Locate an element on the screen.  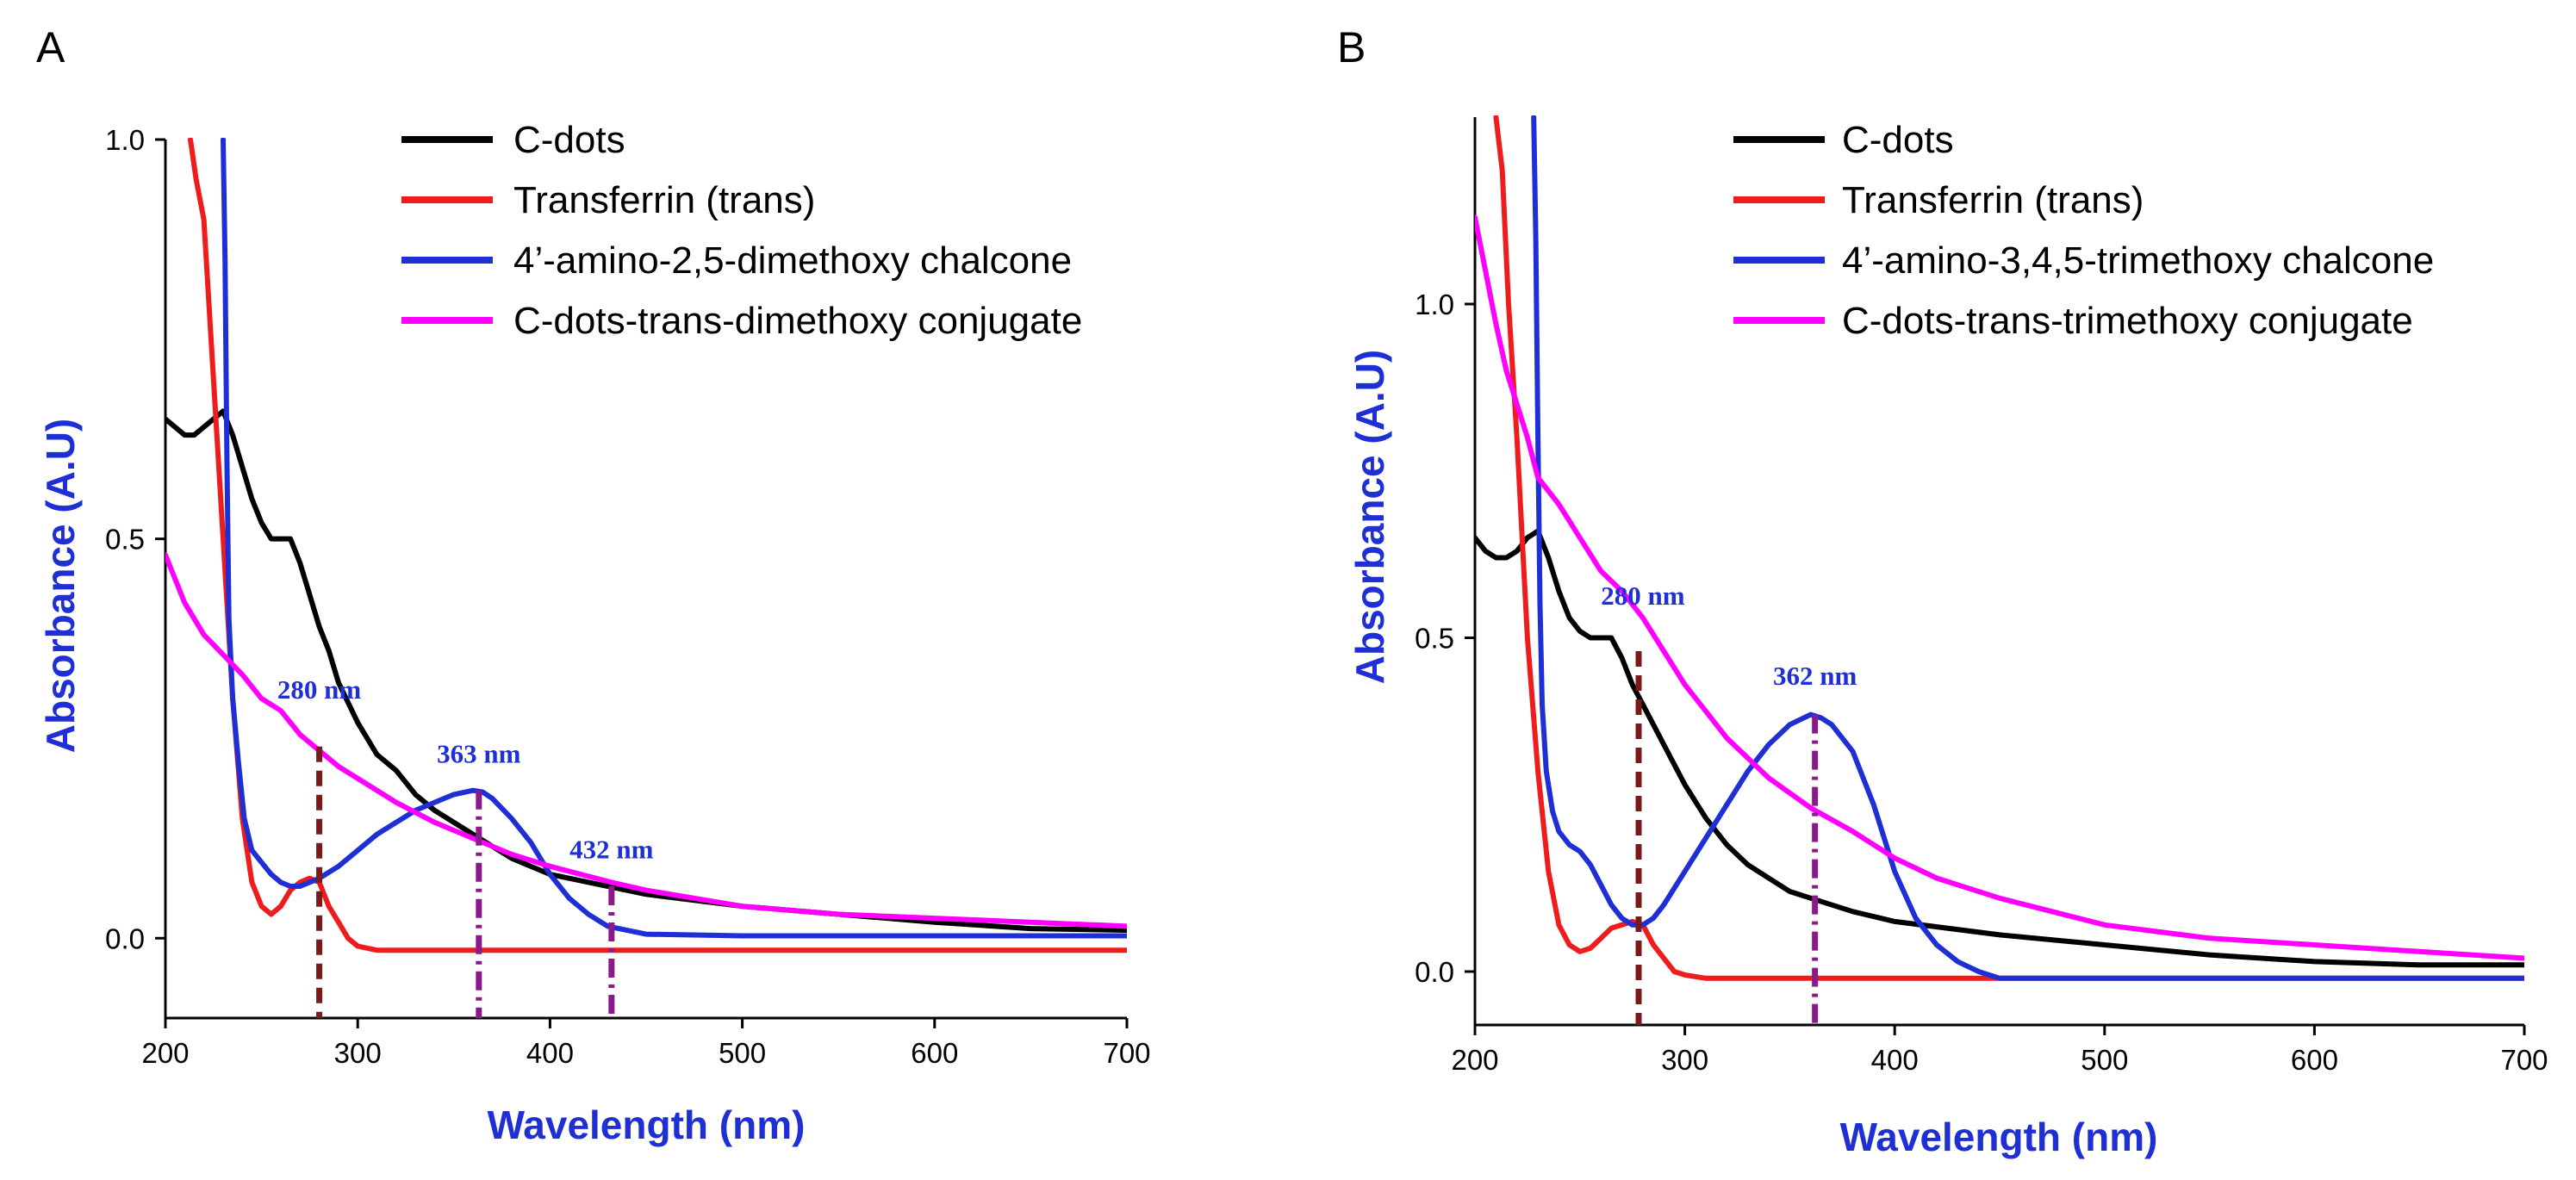
panel-label-a: A is located at coordinates (51, 47).